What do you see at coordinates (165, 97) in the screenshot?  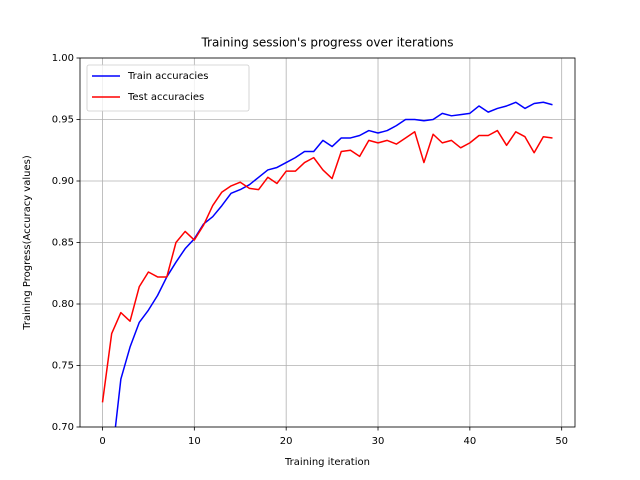 I see `legend-label: Test accuracies` at bounding box center [165, 97].